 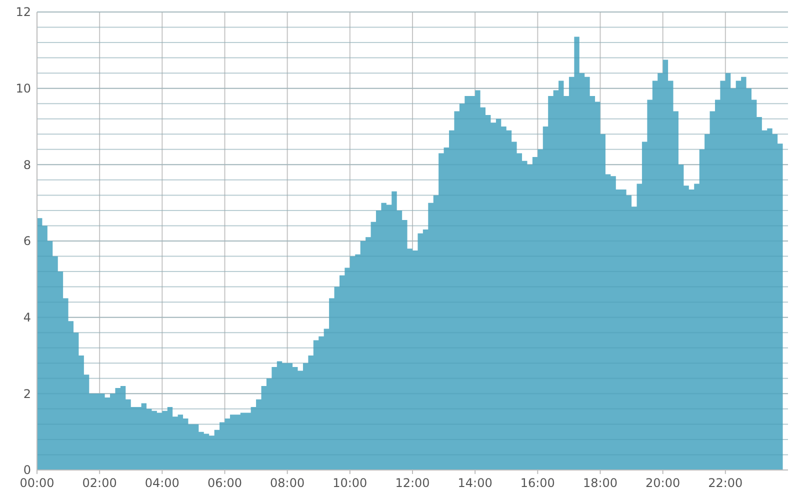 I want to click on y-tick-label: 4, so click(x=27, y=317).